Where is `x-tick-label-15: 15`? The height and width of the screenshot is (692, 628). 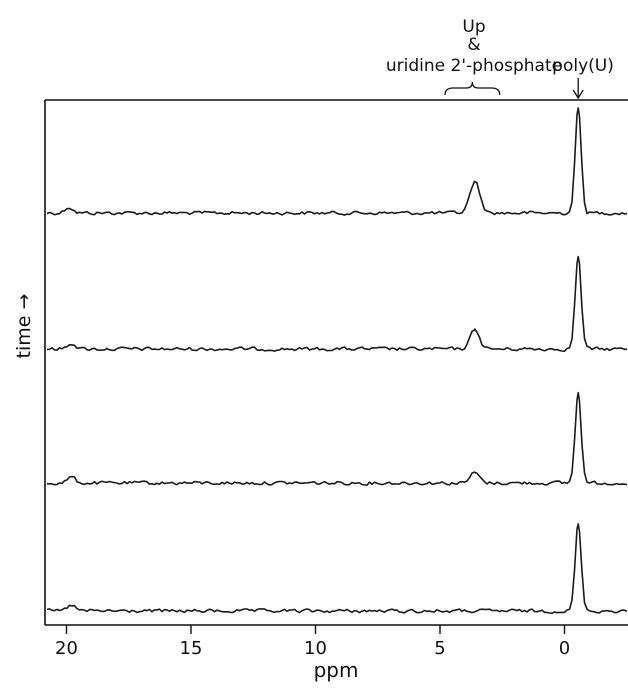 x-tick-label-15: 15 is located at coordinates (191, 648).